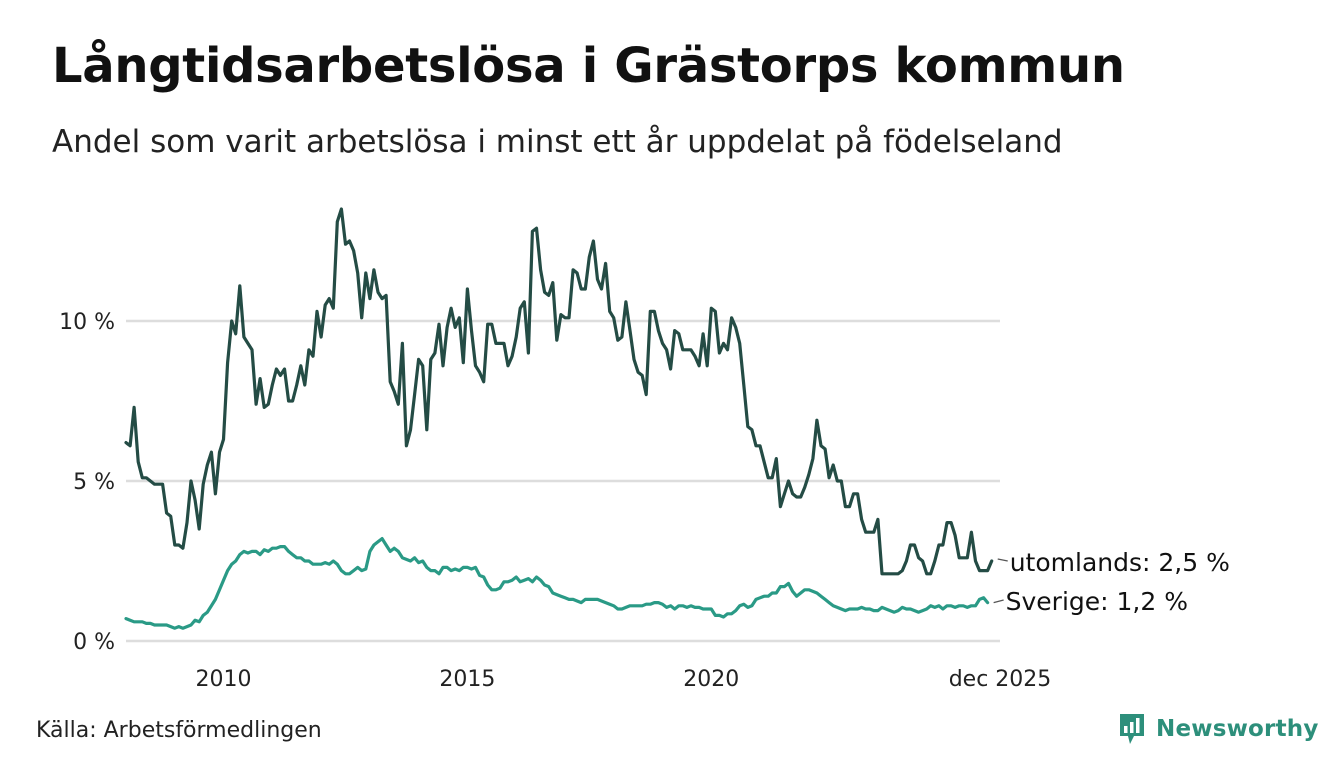  Describe the element at coordinates (1000, 679) in the screenshot. I see `x-tick-label: dec 2025` at that location.